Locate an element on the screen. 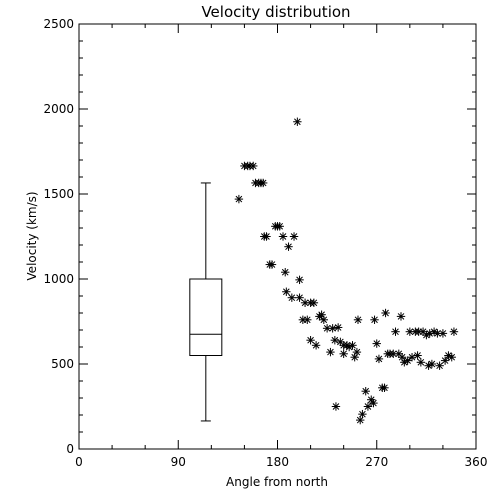 Image resolution: width=500 pixels, height=500 pixels. x-tick-label: 180 is located at coordinates (277, 462).